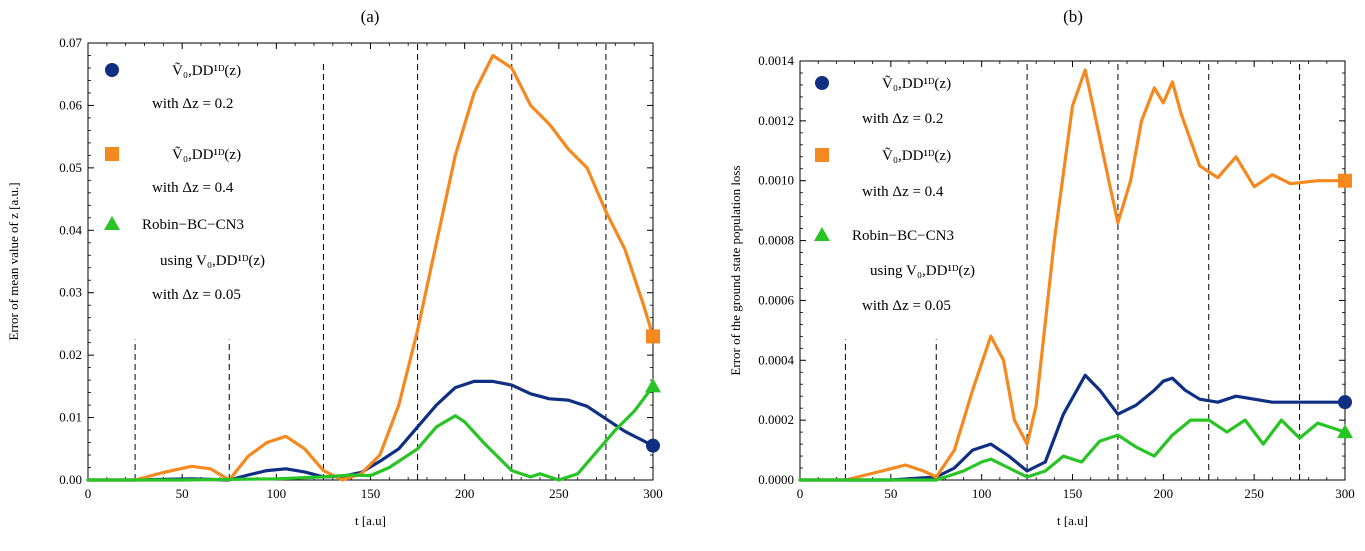  What do you see at coordinates (70, 417) in the screenshot?
I see `y-tick-label: 0.01` at bounding box center [70, 417].